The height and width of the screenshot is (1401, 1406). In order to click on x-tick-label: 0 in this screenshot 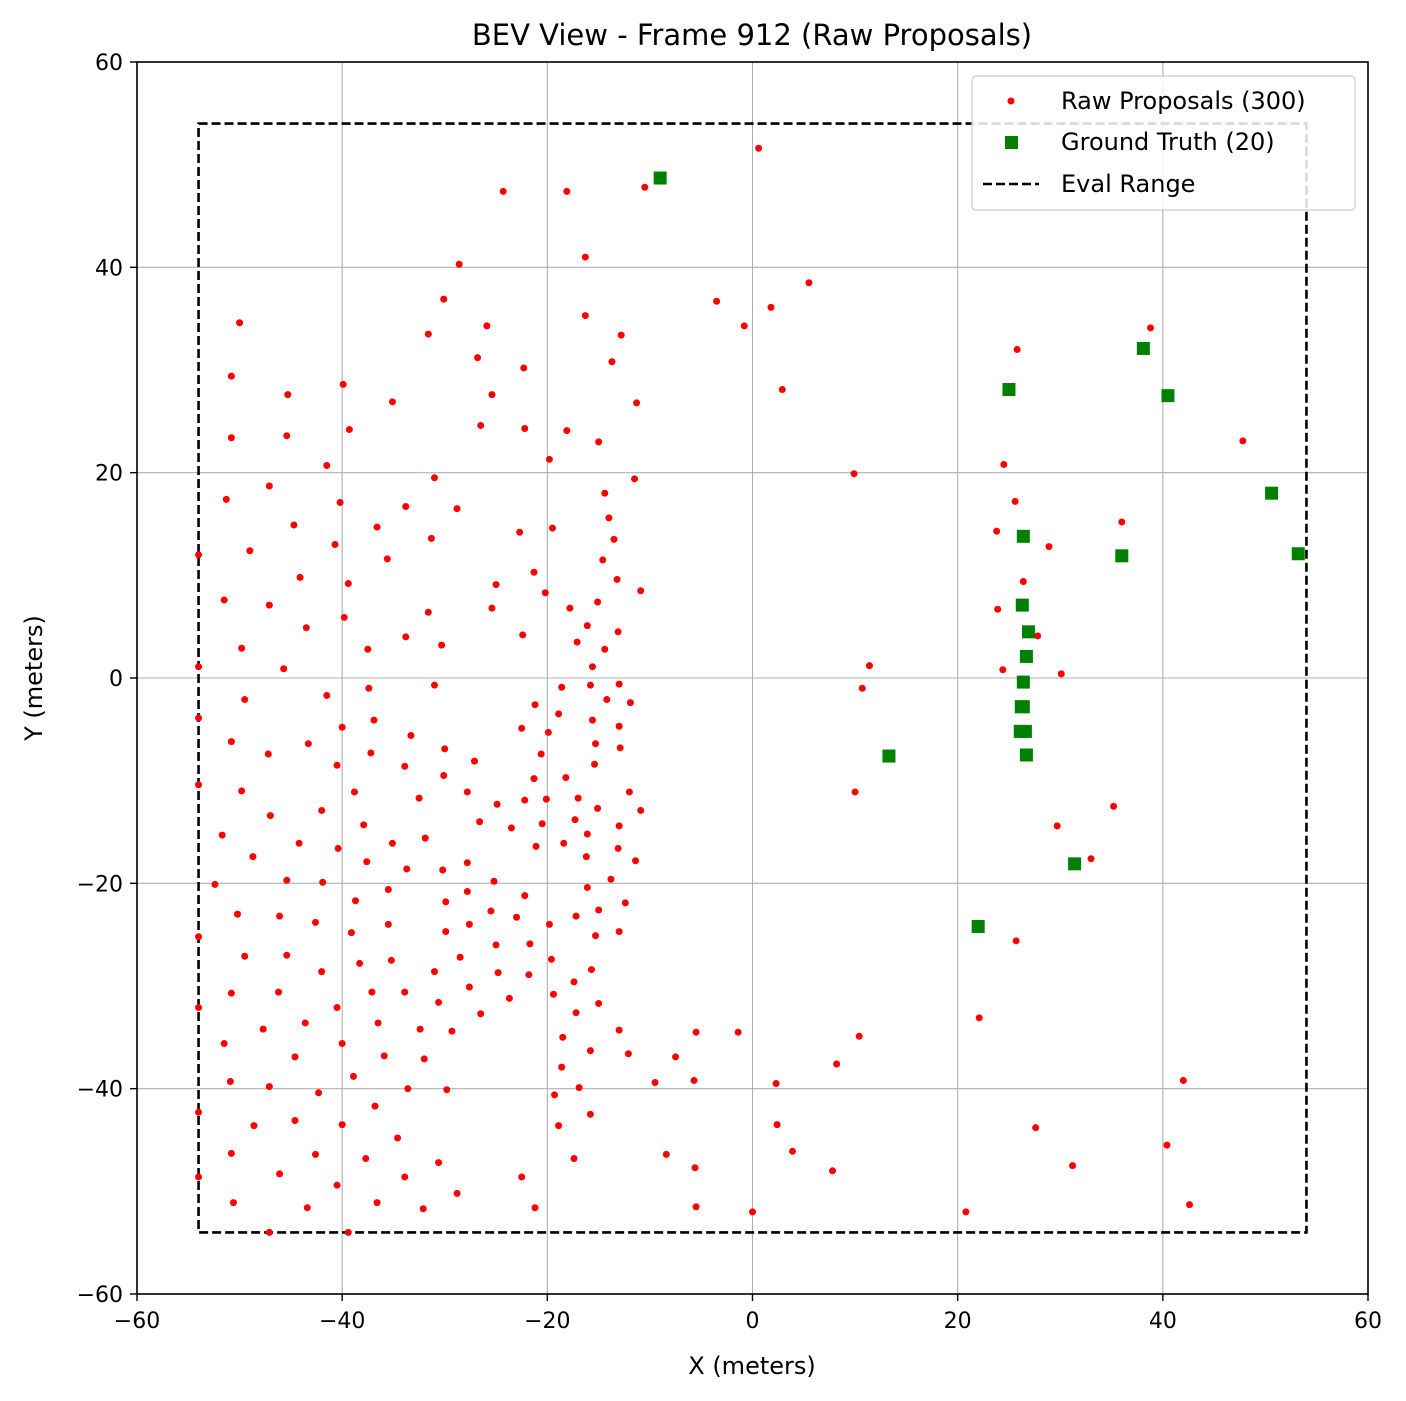, I will do `click(753, 1321)`.